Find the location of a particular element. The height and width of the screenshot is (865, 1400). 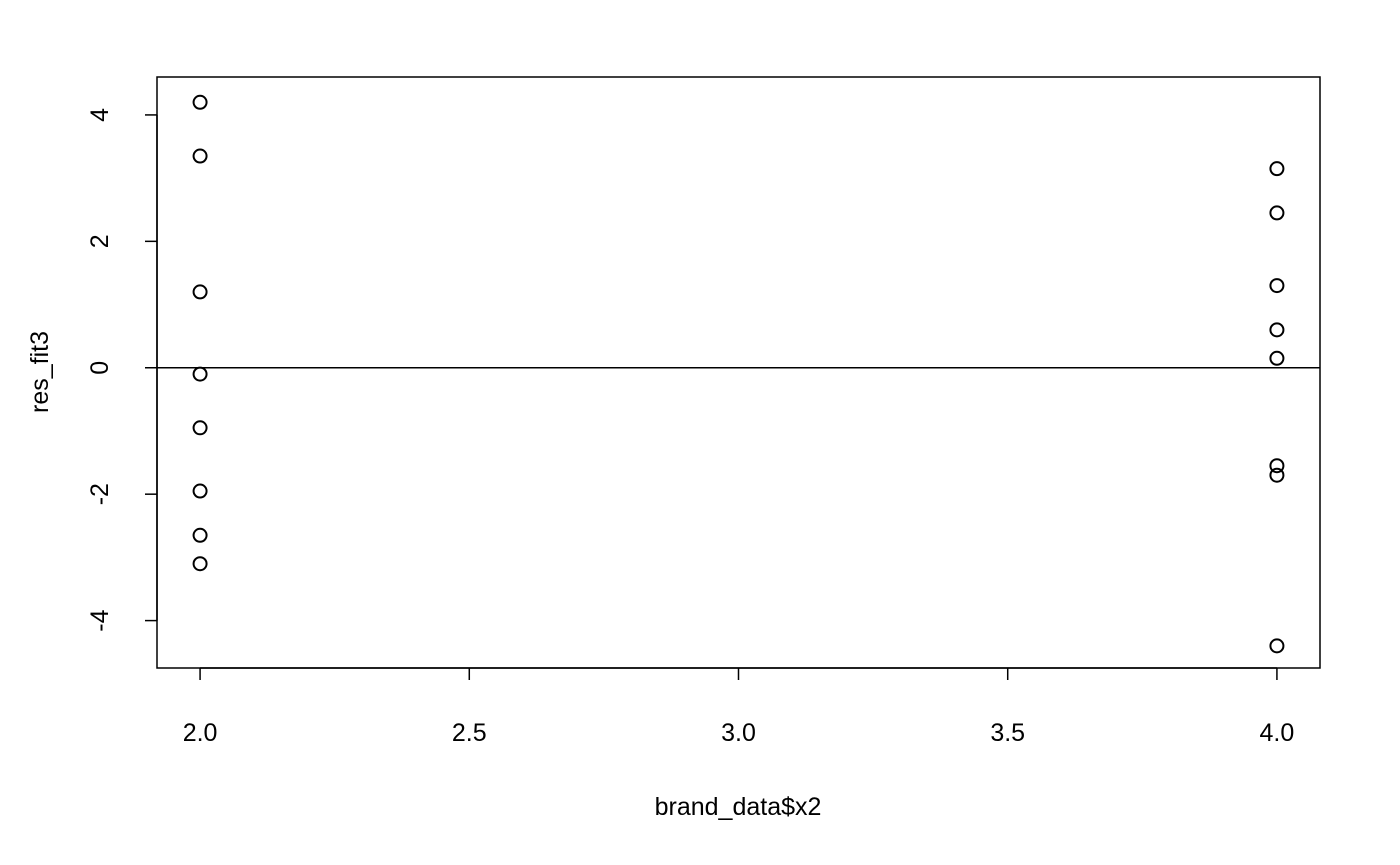

x-tick-label: 3.5 is located at coordinates (1007, 733).